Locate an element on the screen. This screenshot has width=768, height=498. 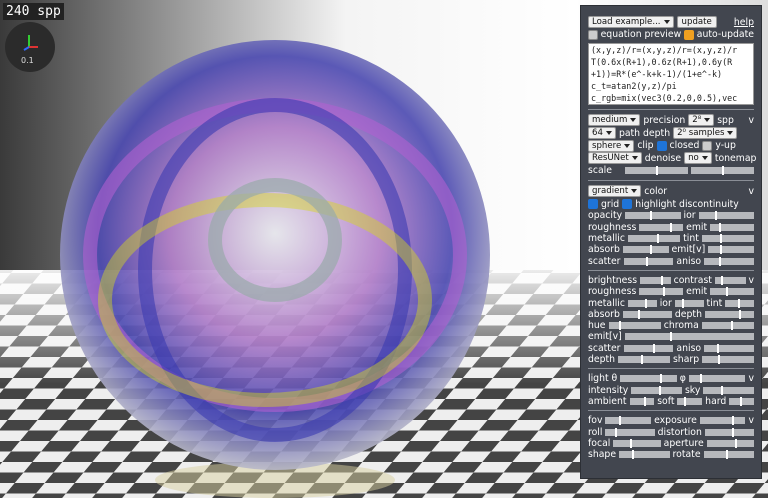
slider-label: light θ is located at coordinates (603, 379).